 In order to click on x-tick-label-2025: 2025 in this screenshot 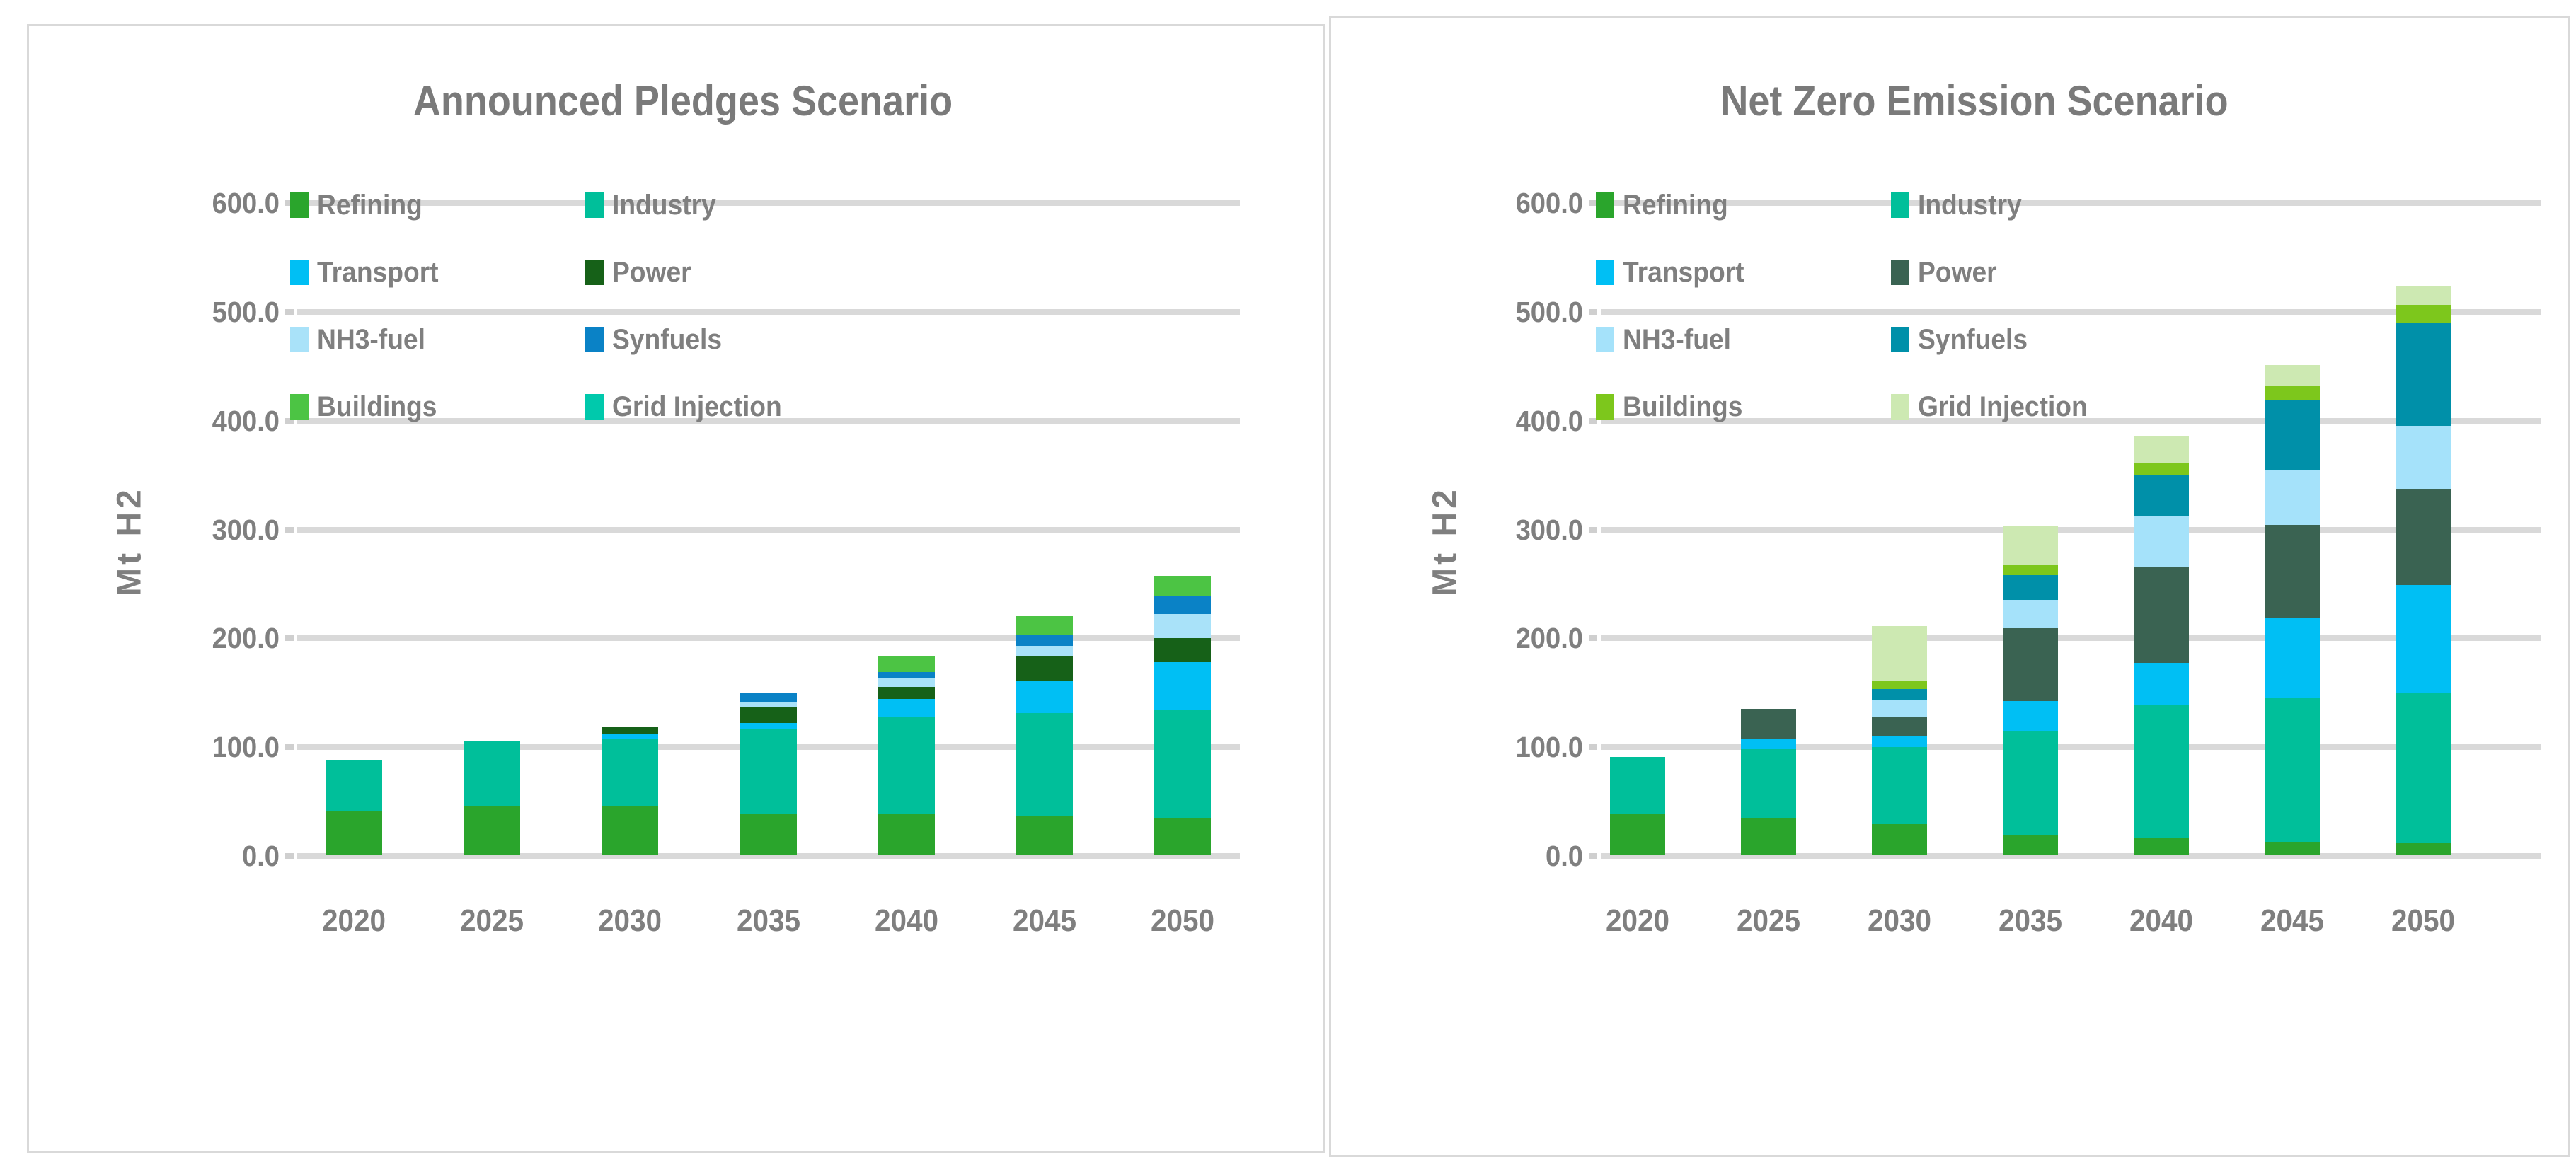, I will do `click(1769, 920)`.